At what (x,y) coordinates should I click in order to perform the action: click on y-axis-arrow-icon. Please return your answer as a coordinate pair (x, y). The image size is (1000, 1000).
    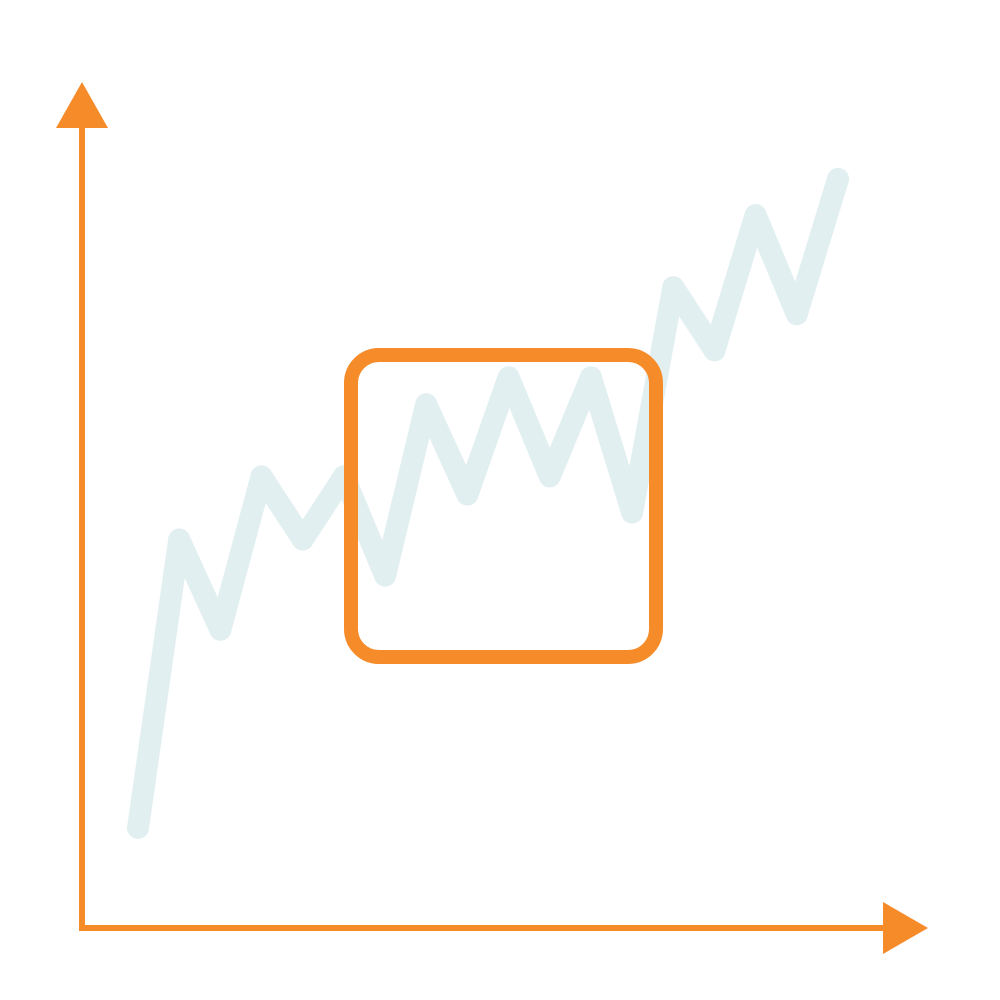
    Looking at the image, I should click on (82, 105).